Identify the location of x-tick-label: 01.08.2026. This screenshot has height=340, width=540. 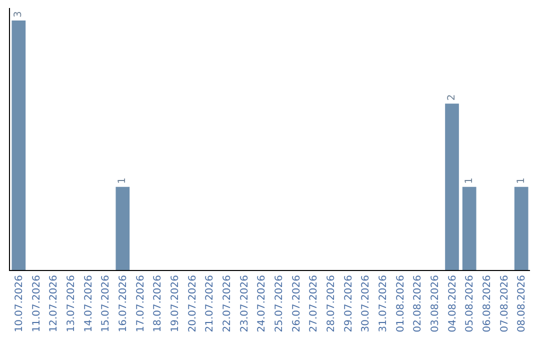
(400, 303).